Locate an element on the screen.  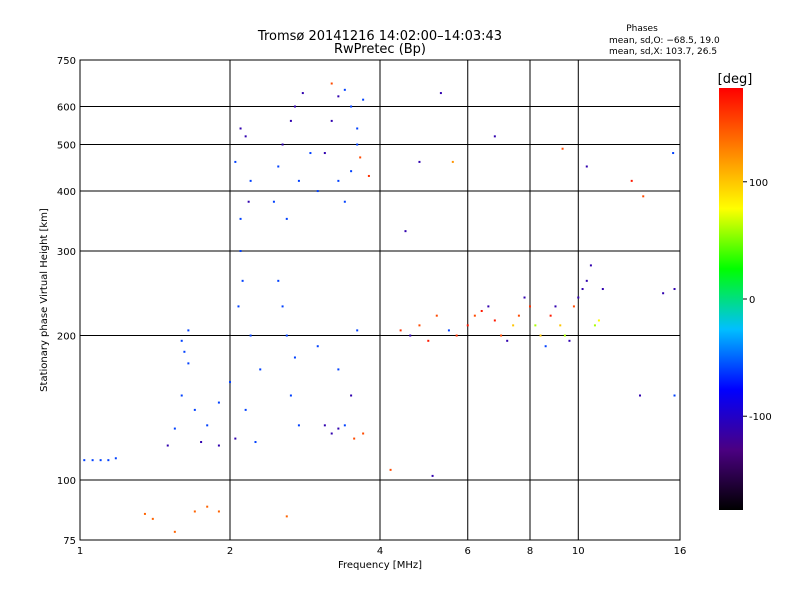
y-tick-label: 75 is located at coordinates (69, 541).